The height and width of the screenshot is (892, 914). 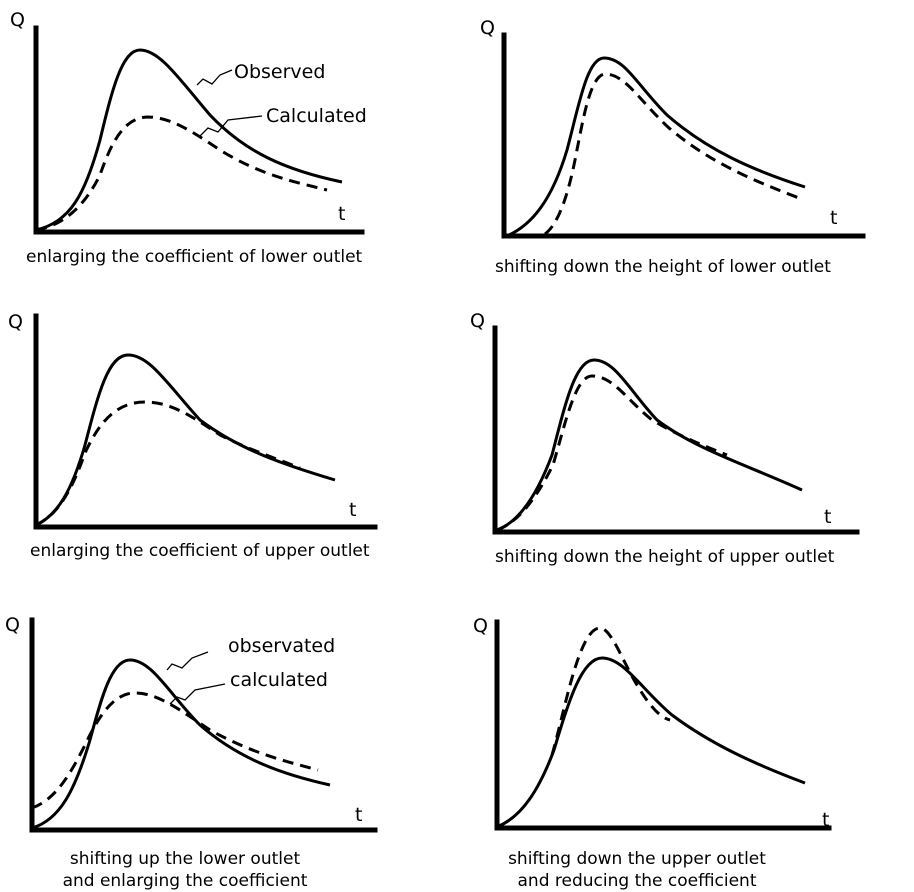 What do you see at coordinates (279, 680) in the screenshot?
I see `calculated-curve-label: calculated` at bounding box center [279, 680].